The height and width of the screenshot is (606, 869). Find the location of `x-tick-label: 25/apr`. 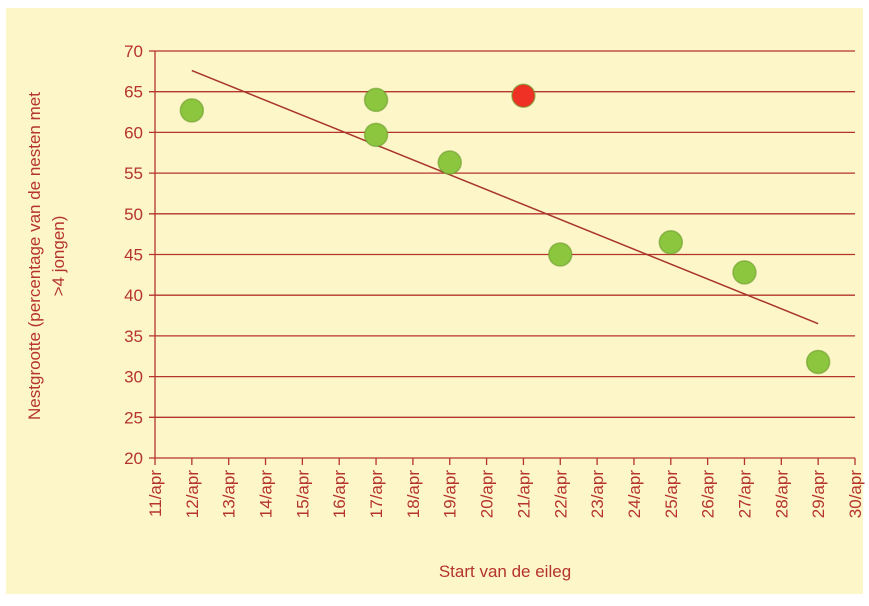

x-tick-label: 25/apr is located at coordinates (671, 494).